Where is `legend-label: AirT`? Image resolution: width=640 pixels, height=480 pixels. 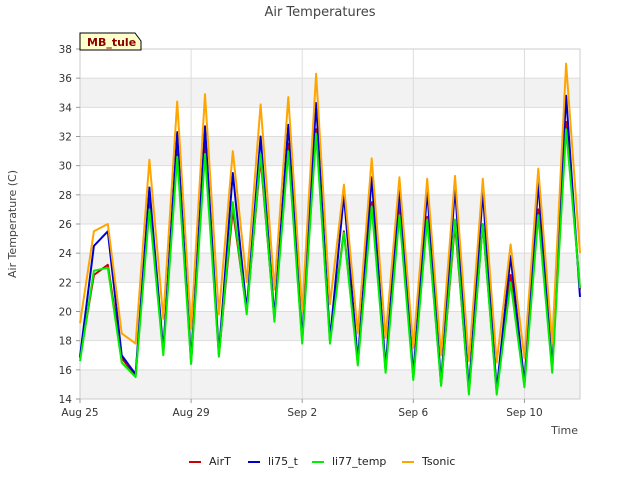 legend-label: AirT is located at coordinates (220, 461).